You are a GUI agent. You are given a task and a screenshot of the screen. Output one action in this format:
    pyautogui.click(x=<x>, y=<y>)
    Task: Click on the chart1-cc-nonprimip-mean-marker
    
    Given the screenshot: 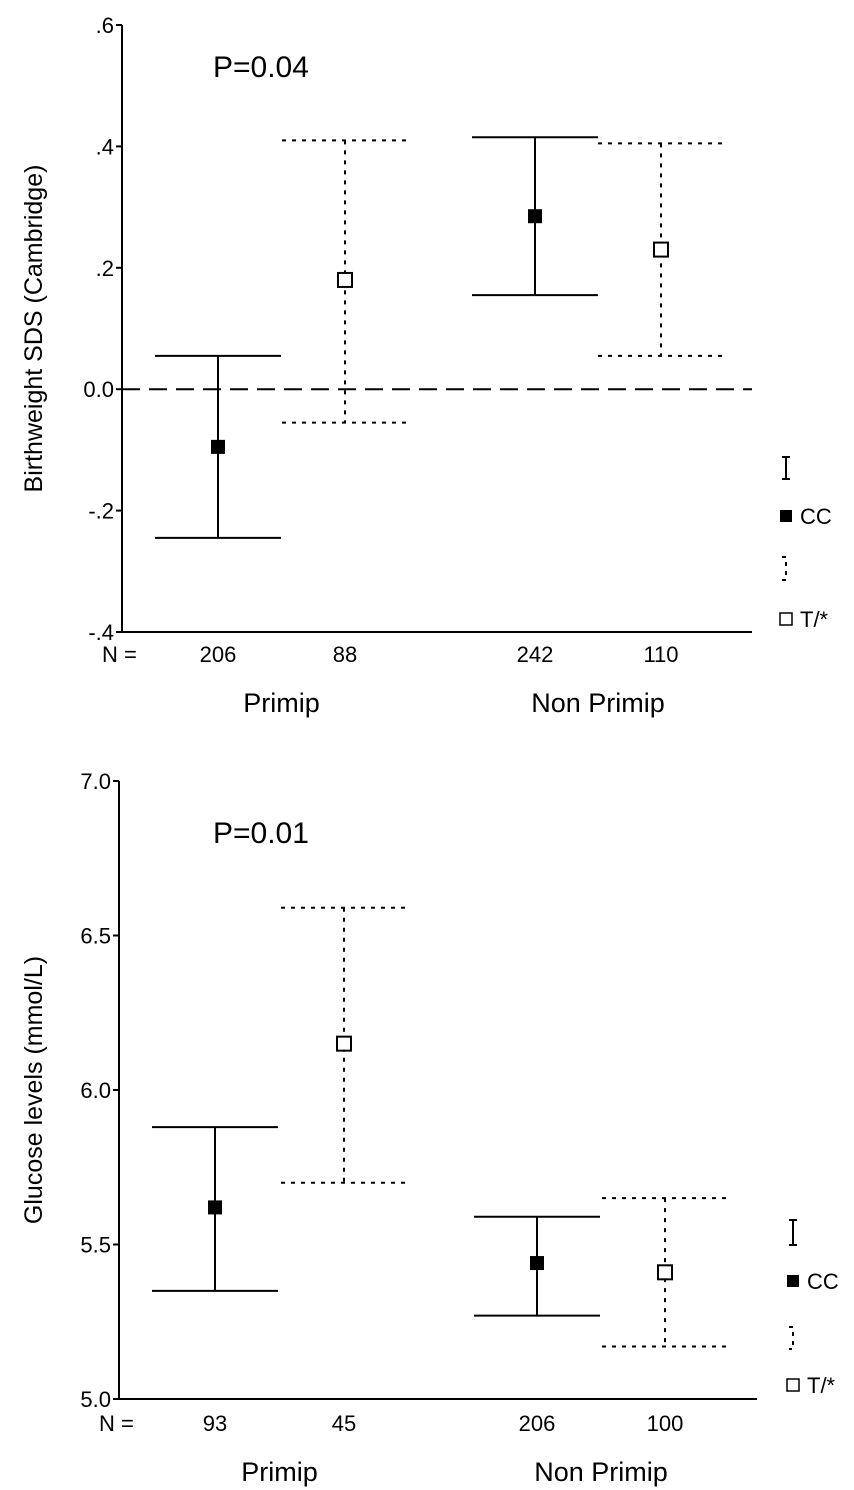 What is the action you would take?
    pyautogui.click(x=535, y=216)
    